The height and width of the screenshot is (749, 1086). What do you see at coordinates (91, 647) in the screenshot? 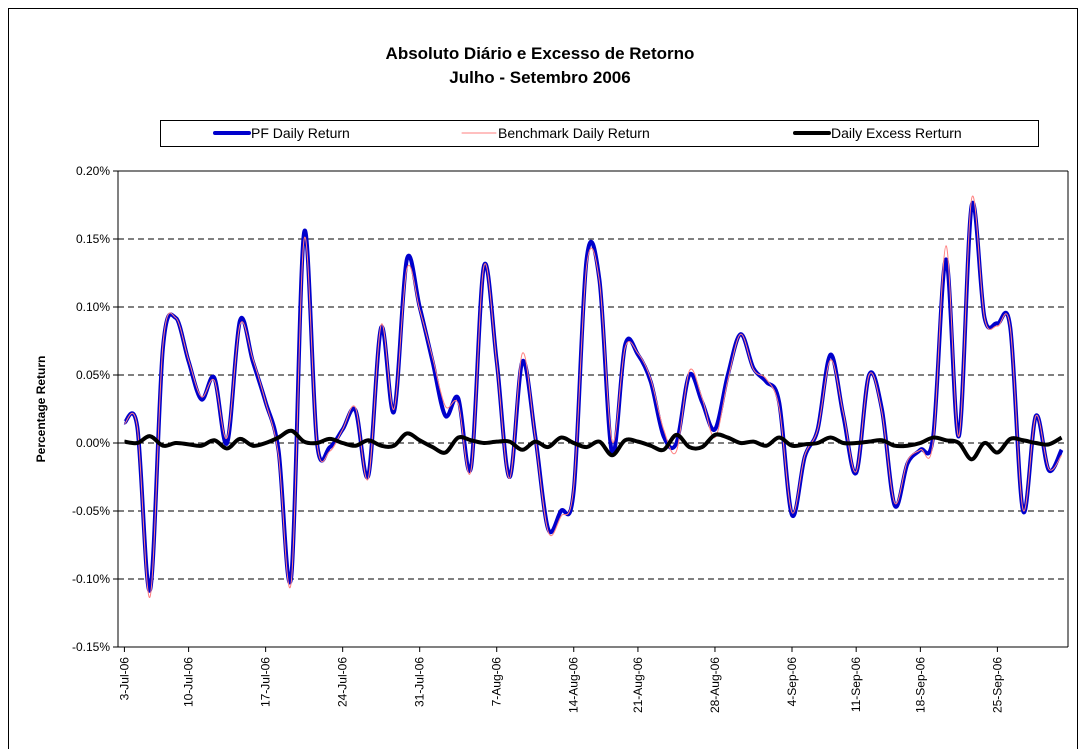
I see `y-tick-label: -0.15%` at bounding box center [91, 647].